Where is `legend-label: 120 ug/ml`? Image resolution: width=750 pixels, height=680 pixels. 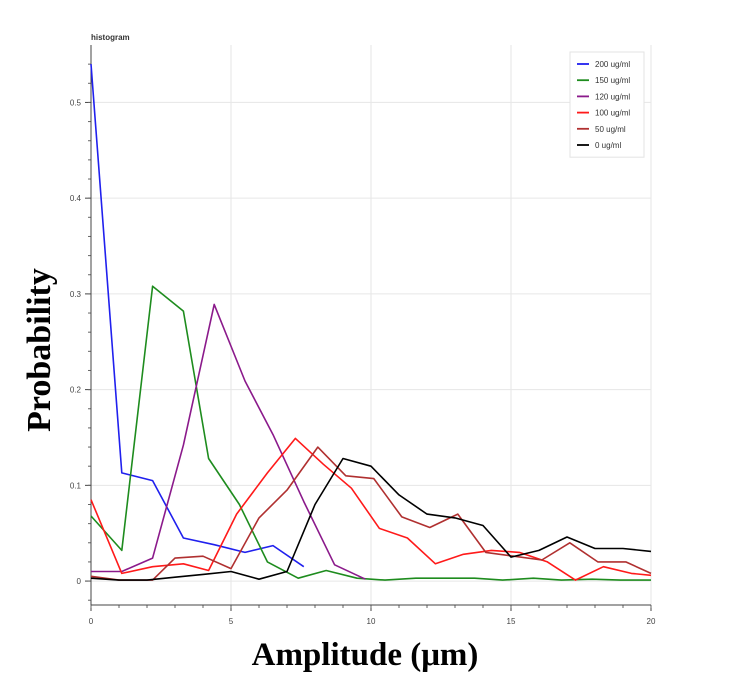 legend-label: 120 ug/ml is located at coordinates (612, 96).